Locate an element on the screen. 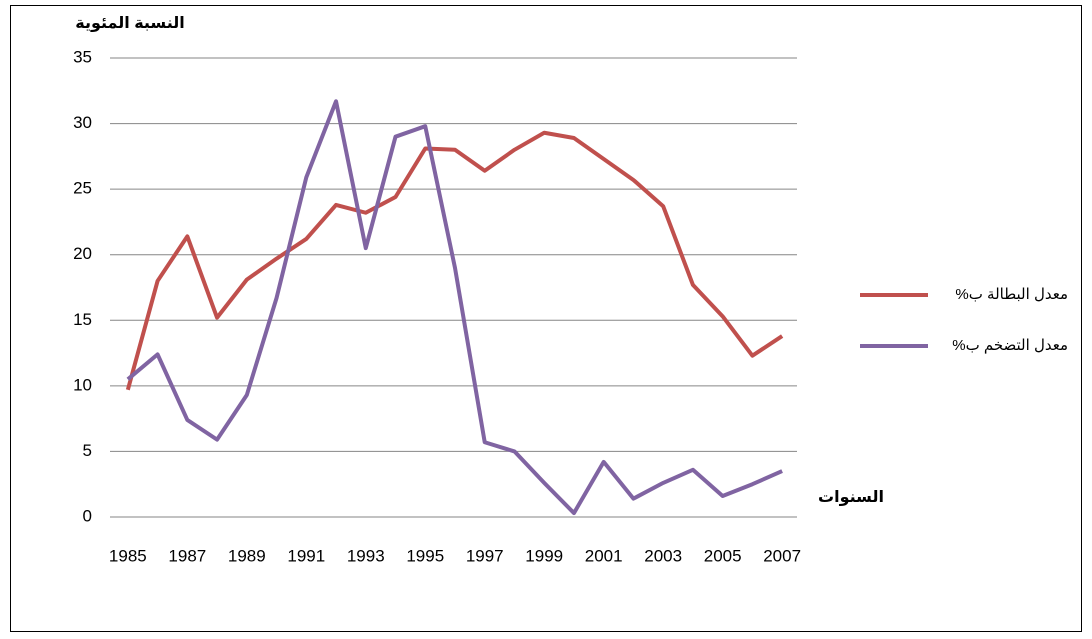  legend-label: %معدل التضخم ب is located at coordinates (1010, 345).